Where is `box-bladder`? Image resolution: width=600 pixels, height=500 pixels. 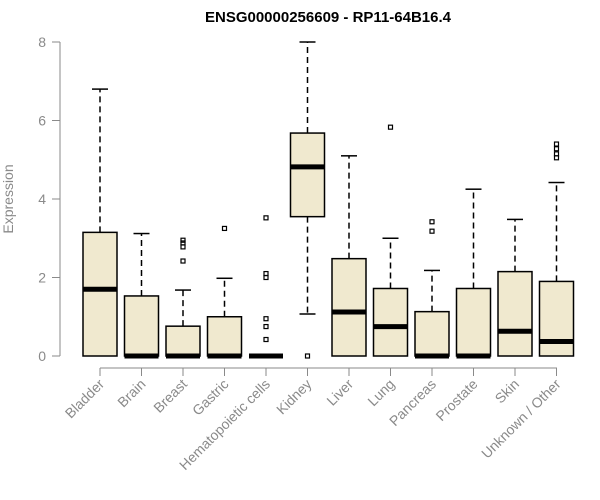
box-bladder is located at coordinates (100, 222).